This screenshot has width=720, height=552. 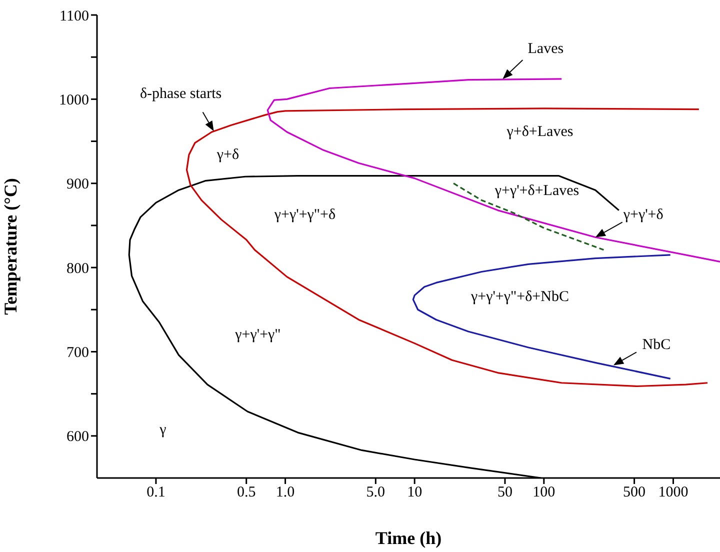 What do you see at coordinates (537, 191) in the screenshot?
I see `annotation: γ+γ'+δ+Laves` at bounding box center [537, 191].